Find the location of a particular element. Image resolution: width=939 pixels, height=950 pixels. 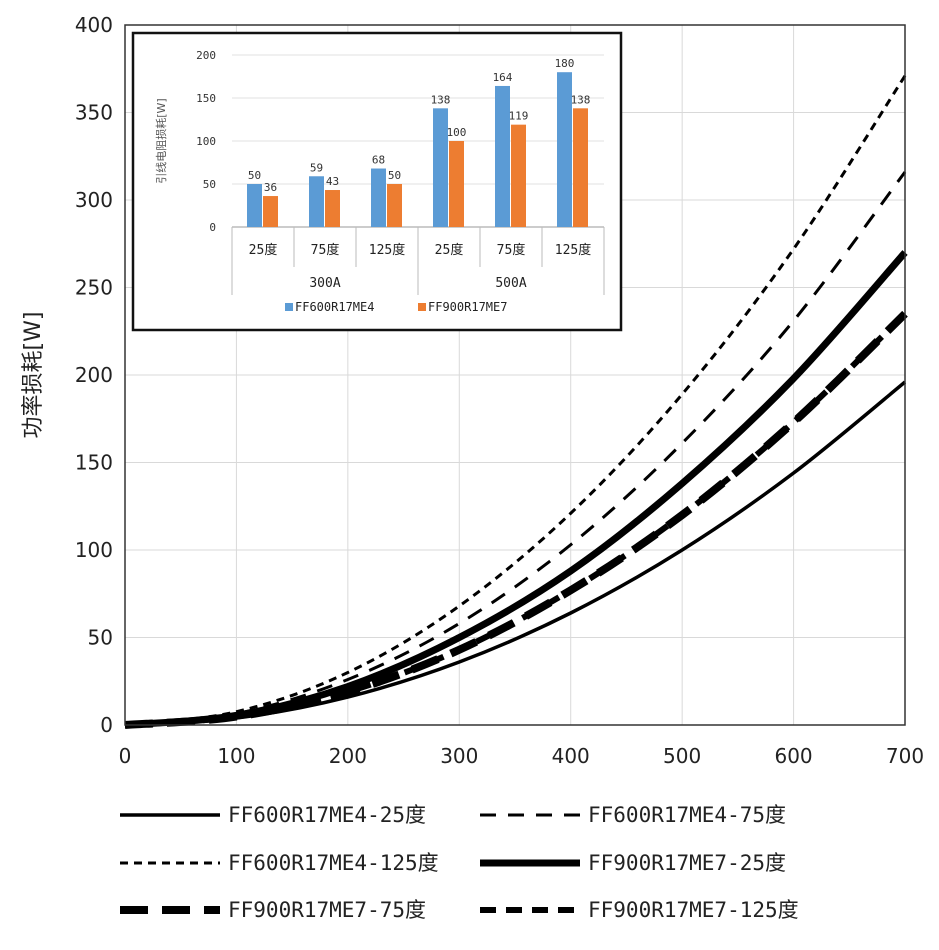

inset-legend-label: FF600R17ME4 is located at coordinates (334, 307).